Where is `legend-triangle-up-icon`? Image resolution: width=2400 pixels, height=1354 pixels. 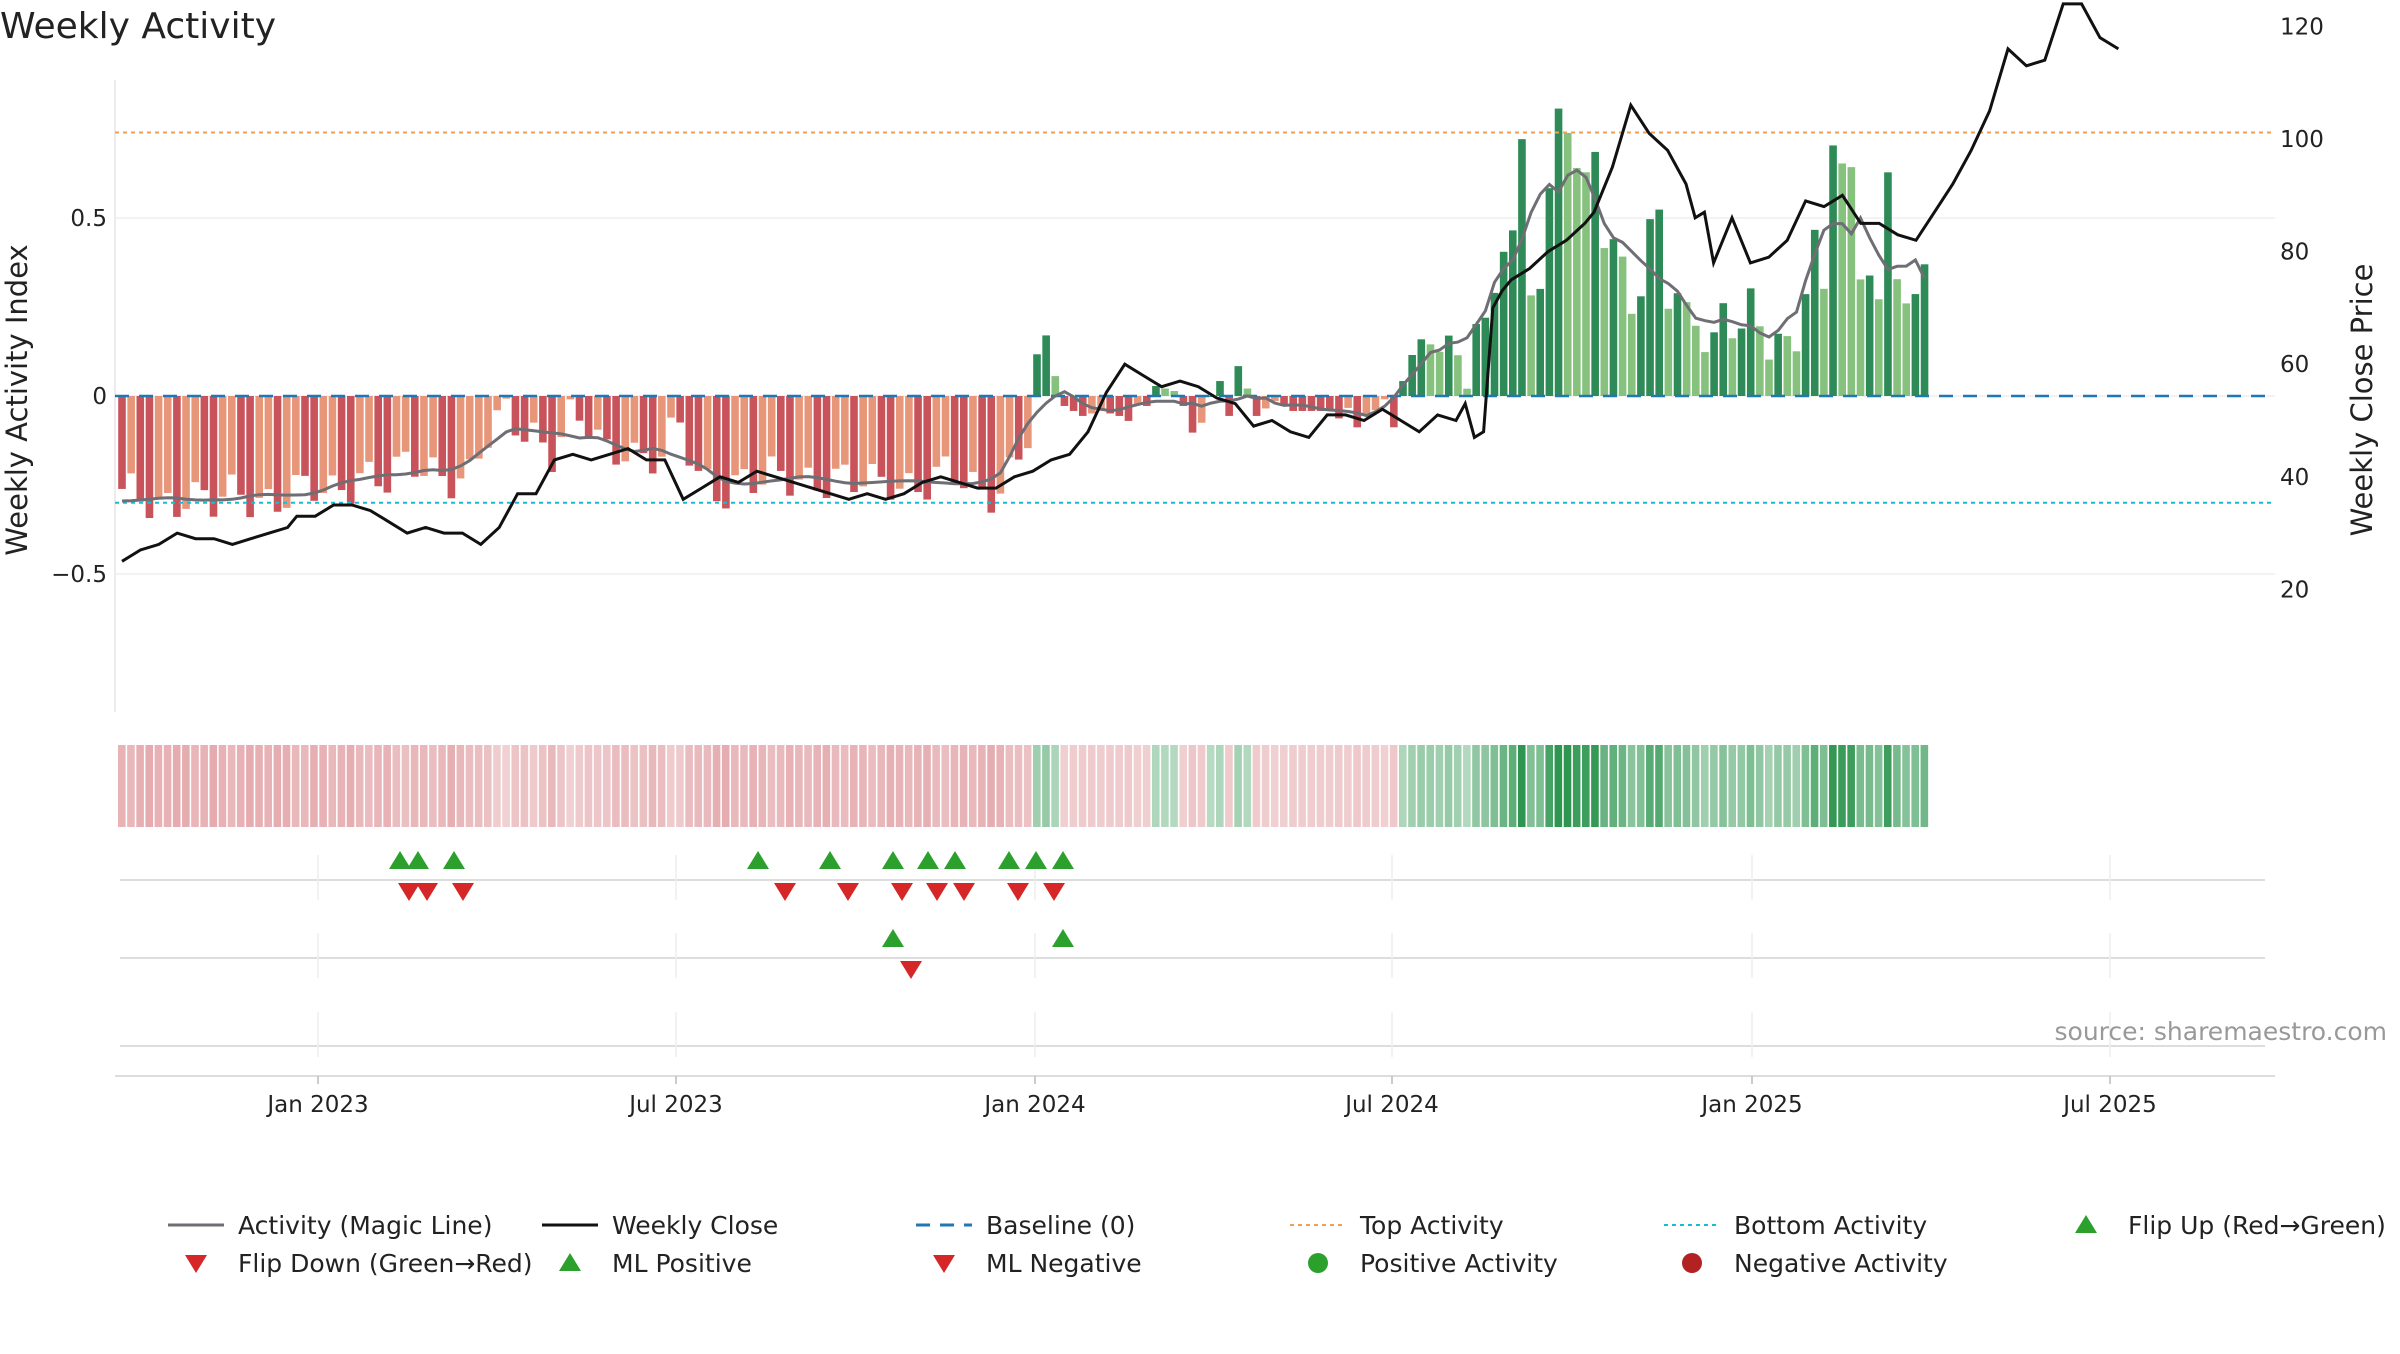 legend-triangle-up-icon is located at coordinates (570, 1262).